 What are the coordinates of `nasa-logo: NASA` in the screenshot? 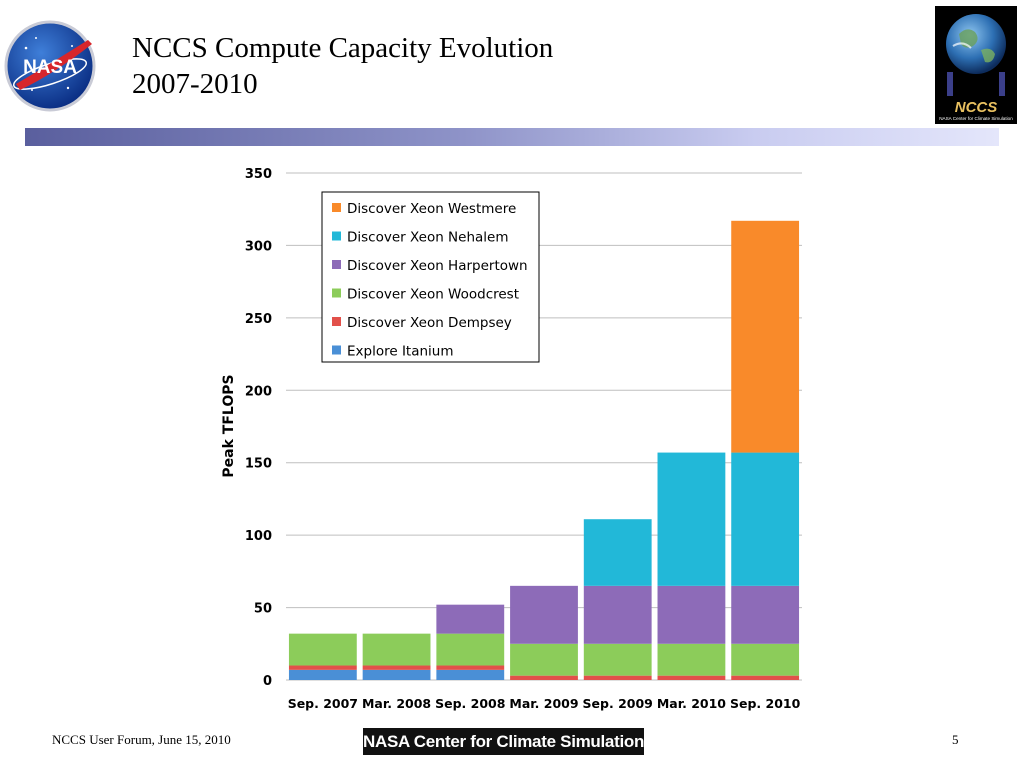 It's located at (50, 66).